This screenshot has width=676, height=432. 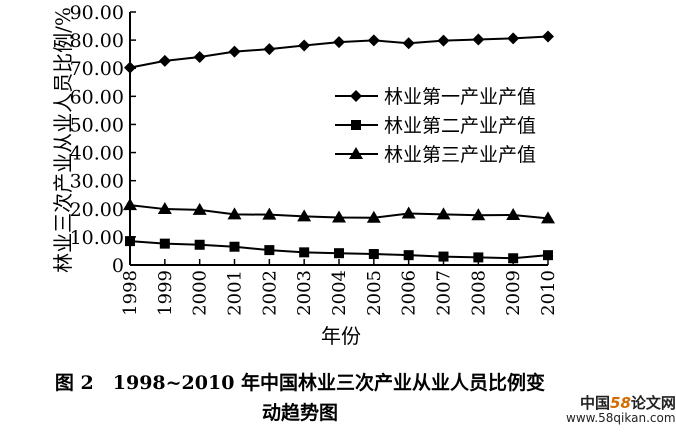 I want to click on x-tick-label: 2005, so click(x=374, y=293).